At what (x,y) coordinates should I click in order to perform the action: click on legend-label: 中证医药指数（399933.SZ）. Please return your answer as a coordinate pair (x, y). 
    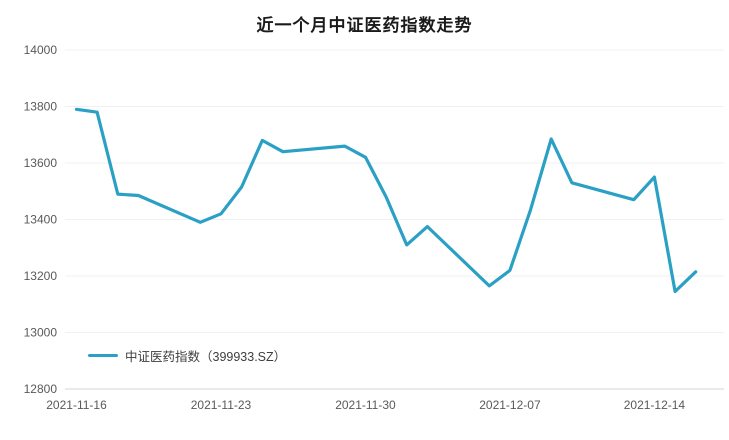
    Looking at the image, I should click on (206, 357).